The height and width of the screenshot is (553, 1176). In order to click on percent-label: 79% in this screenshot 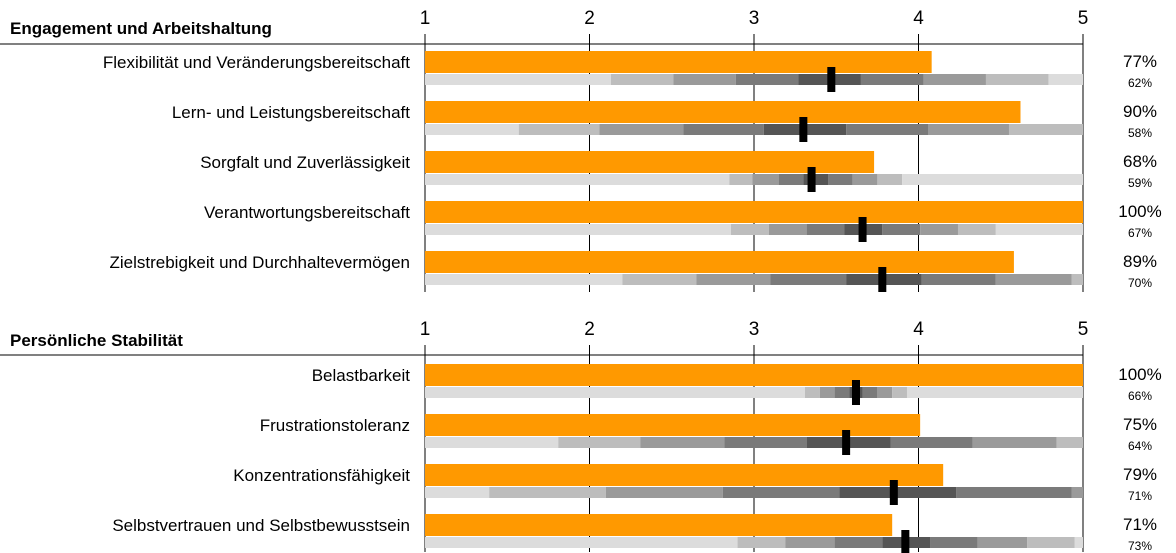, I will do `click(1140, 474)`.